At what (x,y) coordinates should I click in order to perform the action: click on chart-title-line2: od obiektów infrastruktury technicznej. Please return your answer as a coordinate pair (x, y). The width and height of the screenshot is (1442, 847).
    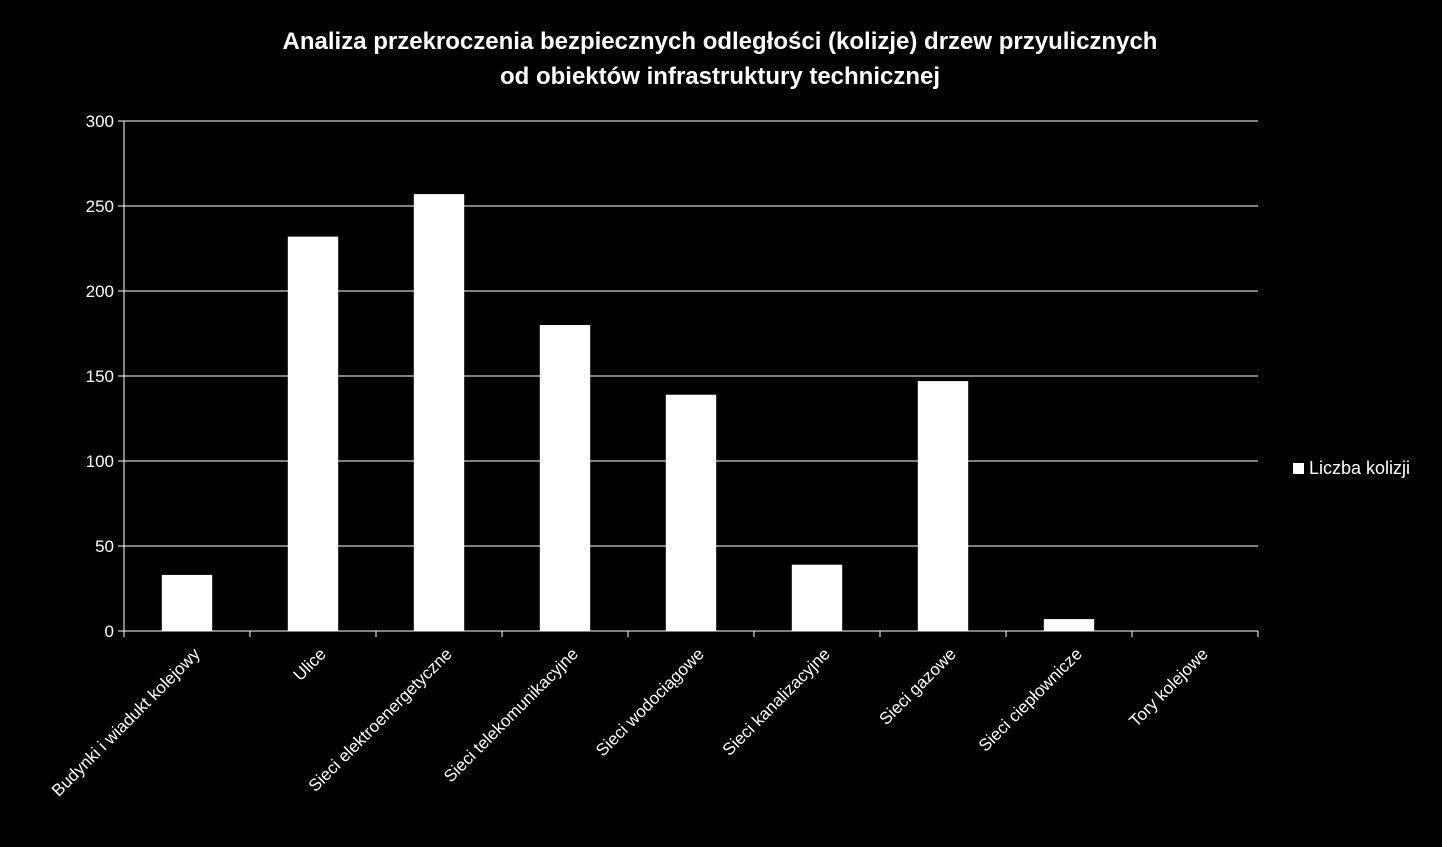
    Looking at the image, I should click on (720, 76).